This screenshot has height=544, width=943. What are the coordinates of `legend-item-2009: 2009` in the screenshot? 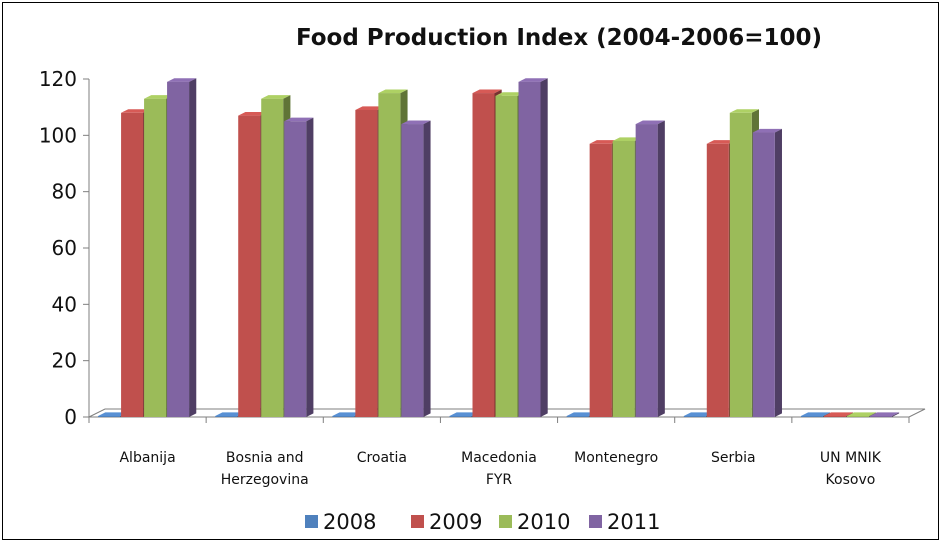 It's located at (446, 522).